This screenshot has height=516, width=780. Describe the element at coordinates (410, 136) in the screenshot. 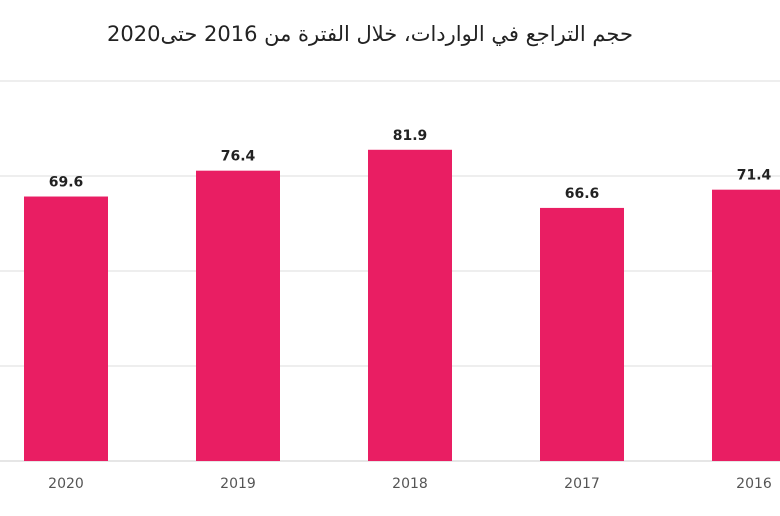

I see `data-label-2018: 81.9` at that location.